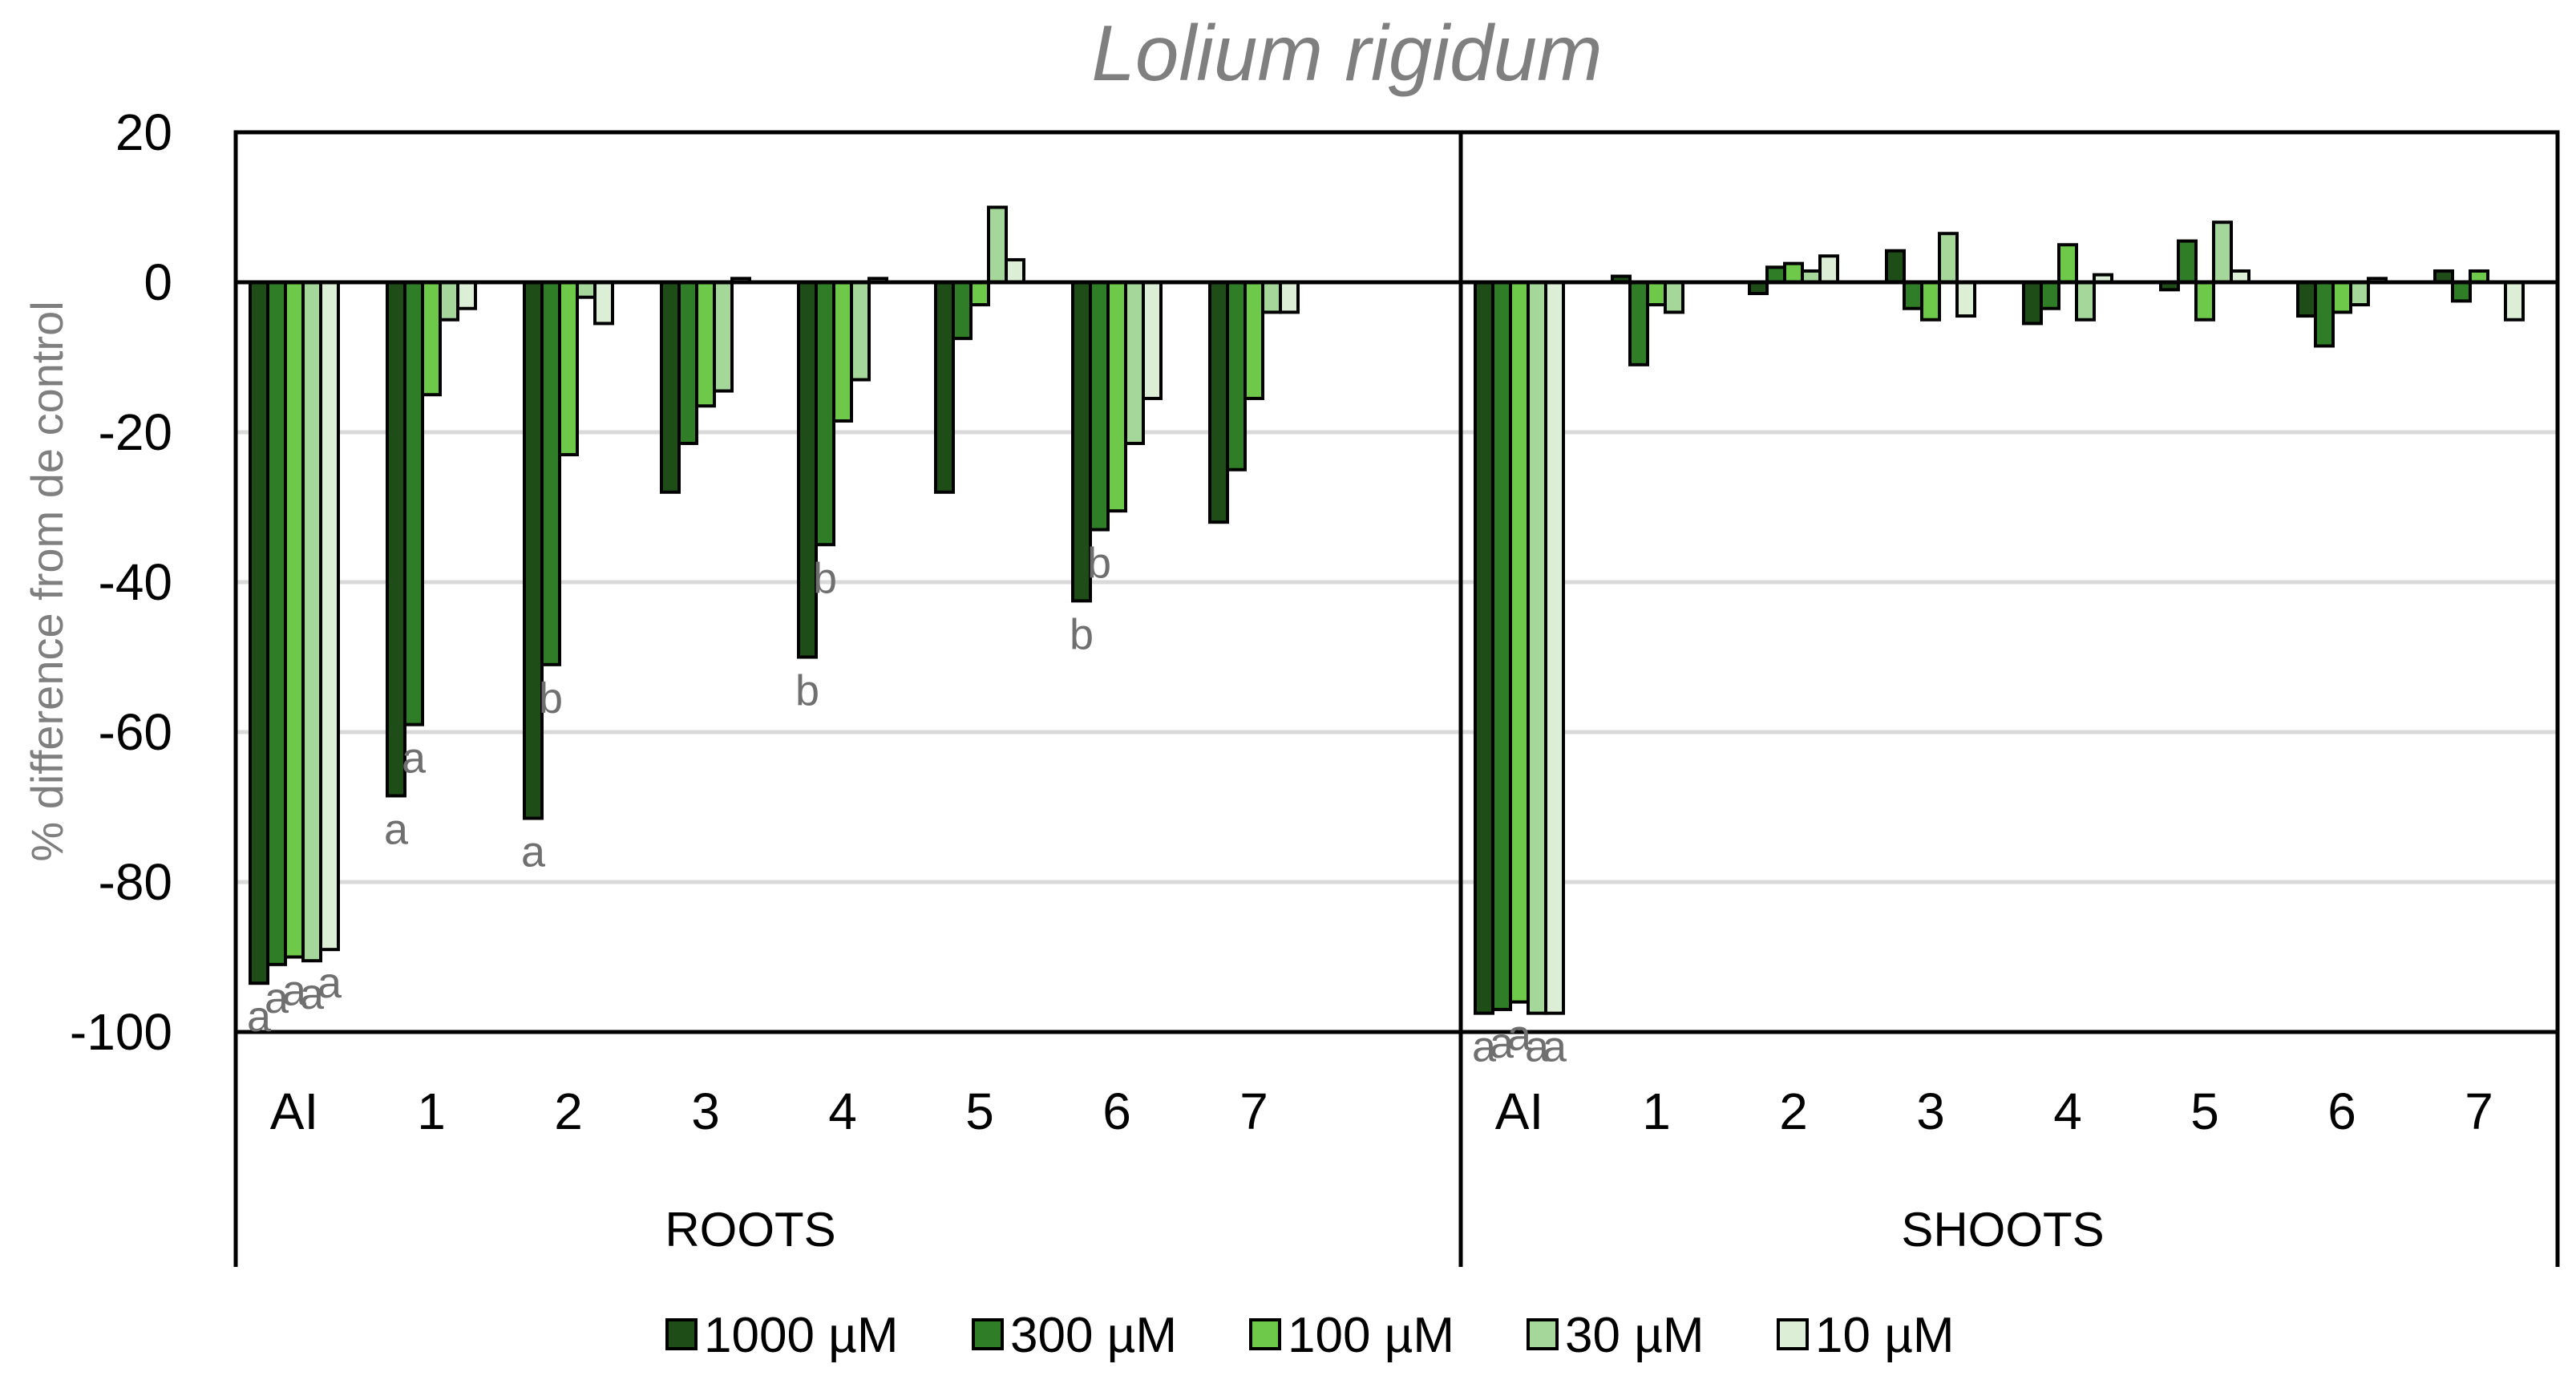 This screenshot has width=2576, height=1388. I want to click on x-tick-label: AI, so click(294, 1111).